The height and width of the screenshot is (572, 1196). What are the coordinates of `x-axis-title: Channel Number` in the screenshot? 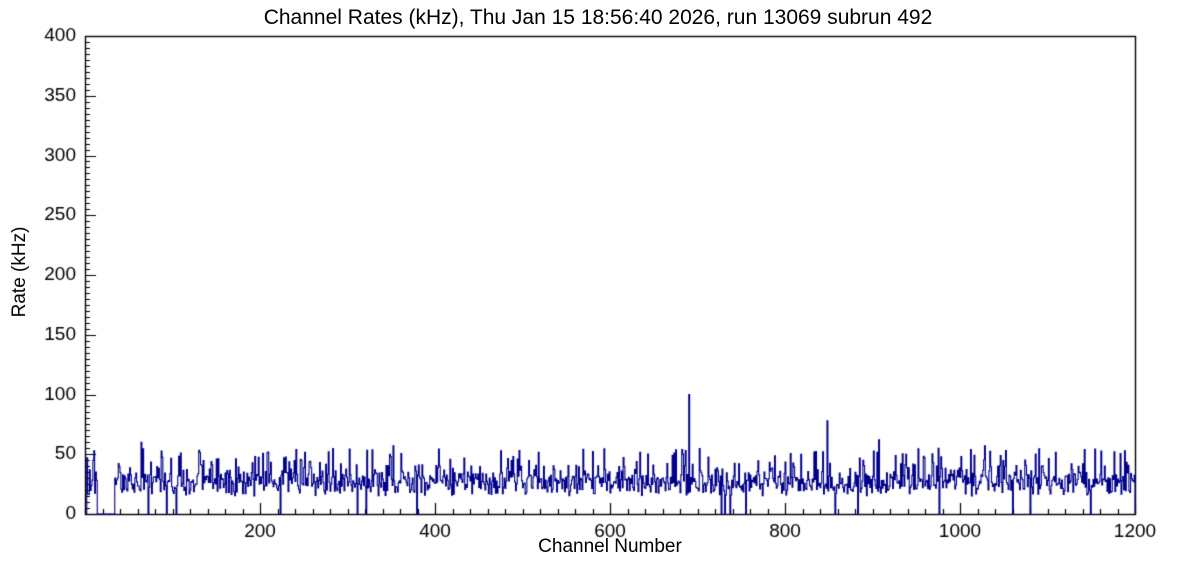 It's located at (610, 546).